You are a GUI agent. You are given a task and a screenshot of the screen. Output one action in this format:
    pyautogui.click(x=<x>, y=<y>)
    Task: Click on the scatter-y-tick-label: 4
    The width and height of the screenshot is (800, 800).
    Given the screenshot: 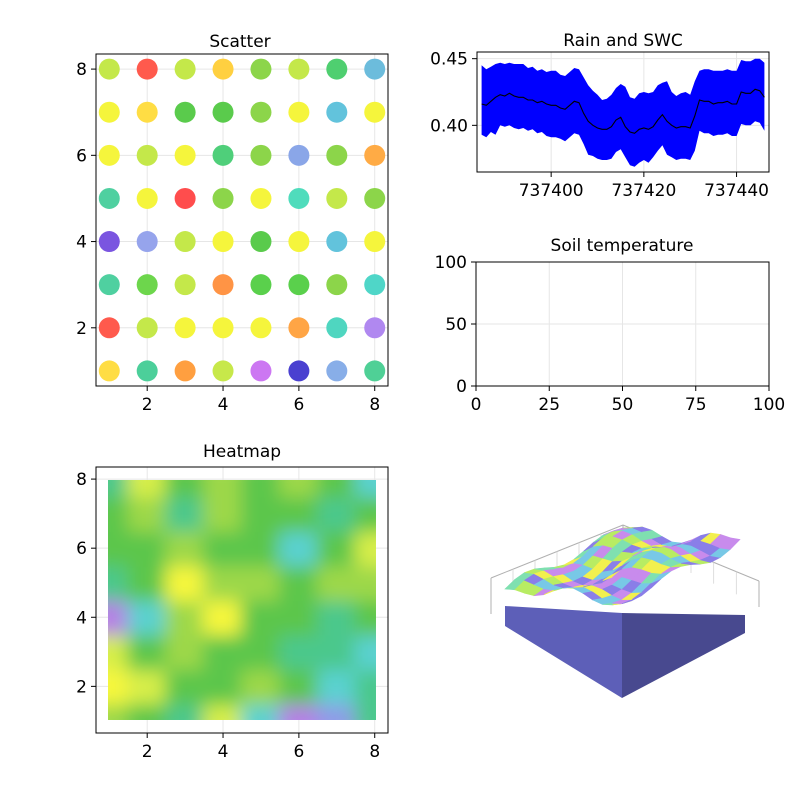 What is the action you would take?
    pyautogui.click(x=81, y=243)
    